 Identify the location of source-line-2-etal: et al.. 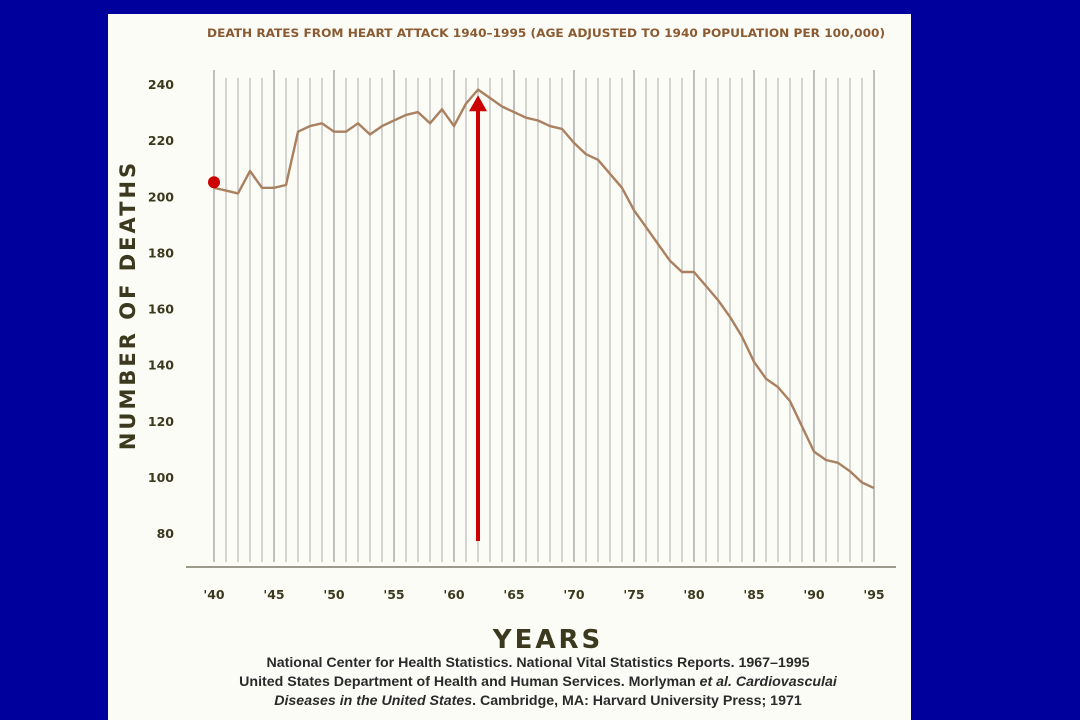
(715, 682).